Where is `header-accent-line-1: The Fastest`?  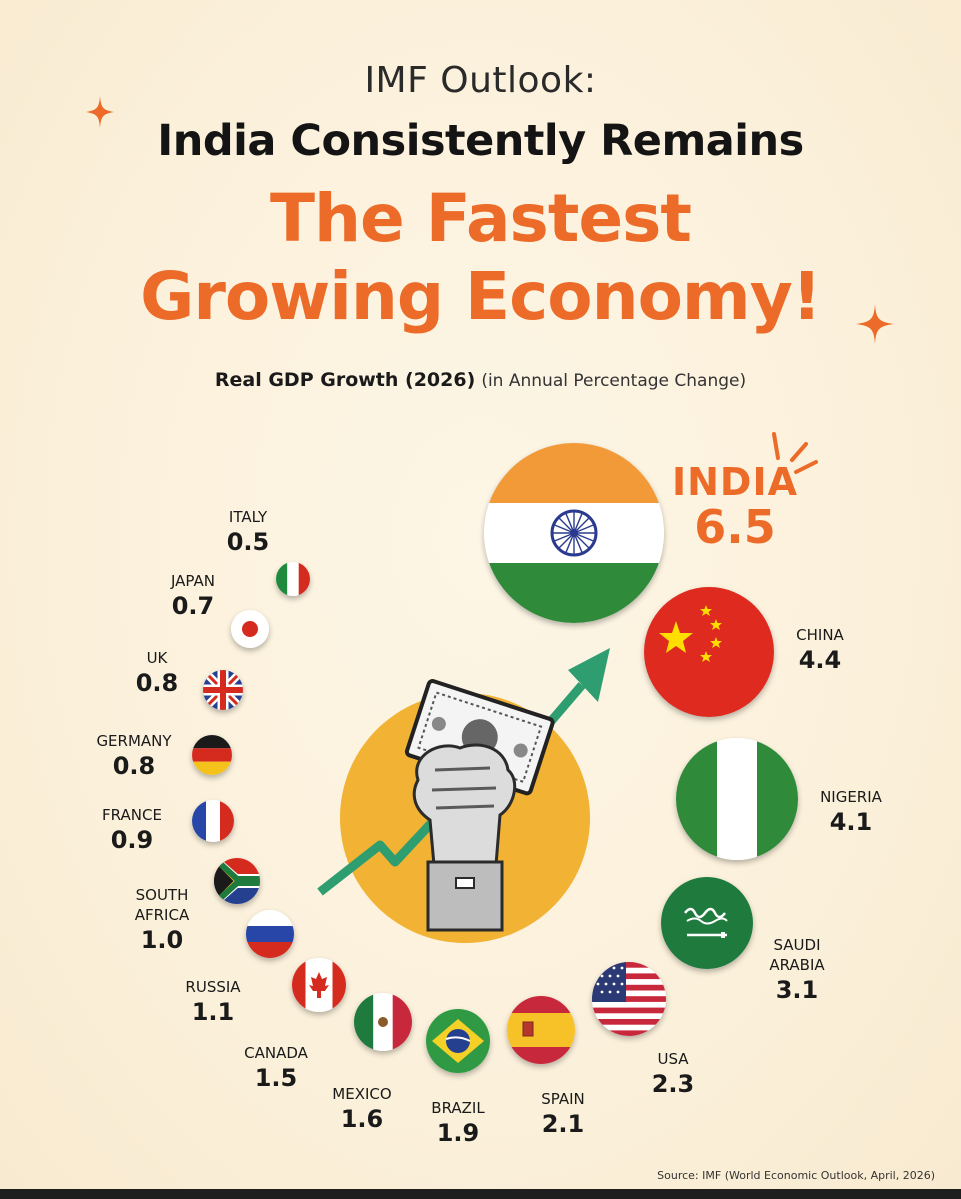
header-accent-line-1: The Fastest is located at coordinates (481, 218).